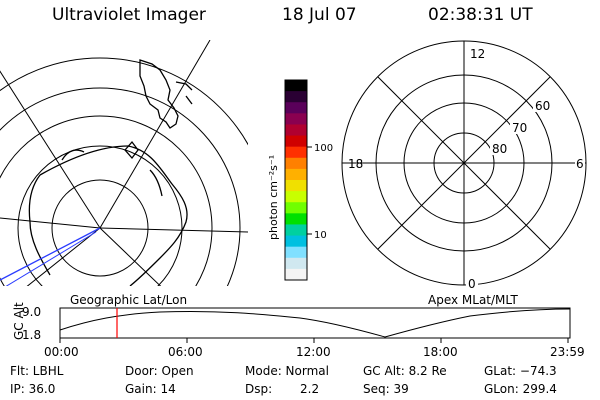 Image resolution: width=600 pixels, height=400 pixels. Describe the element at coordinates (129, 300) in the screenshot. I see `geo-map-label: Geographic Lat/Lon` at that location.